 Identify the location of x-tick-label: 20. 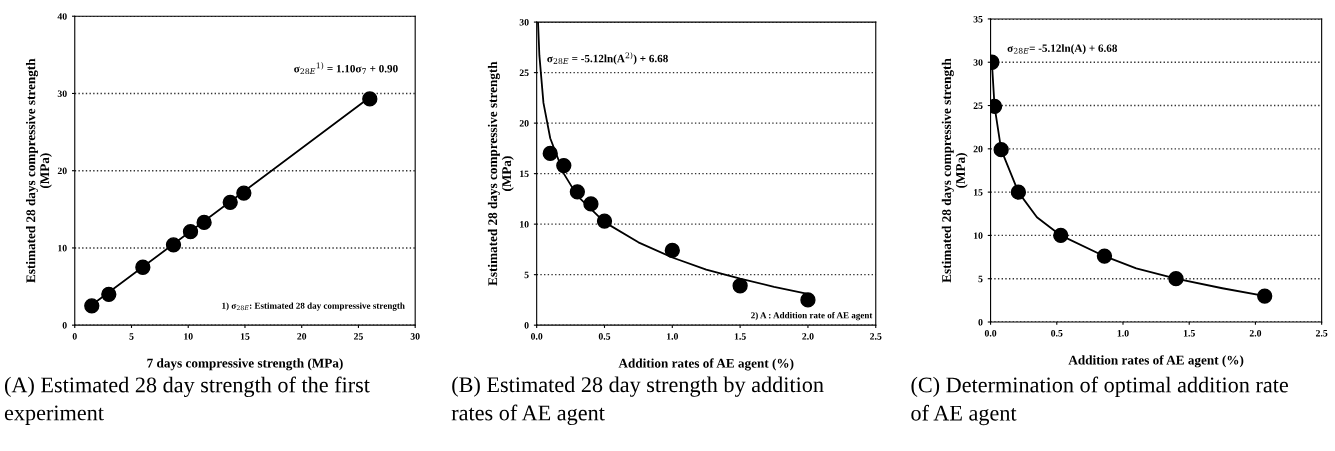
(302, 336).